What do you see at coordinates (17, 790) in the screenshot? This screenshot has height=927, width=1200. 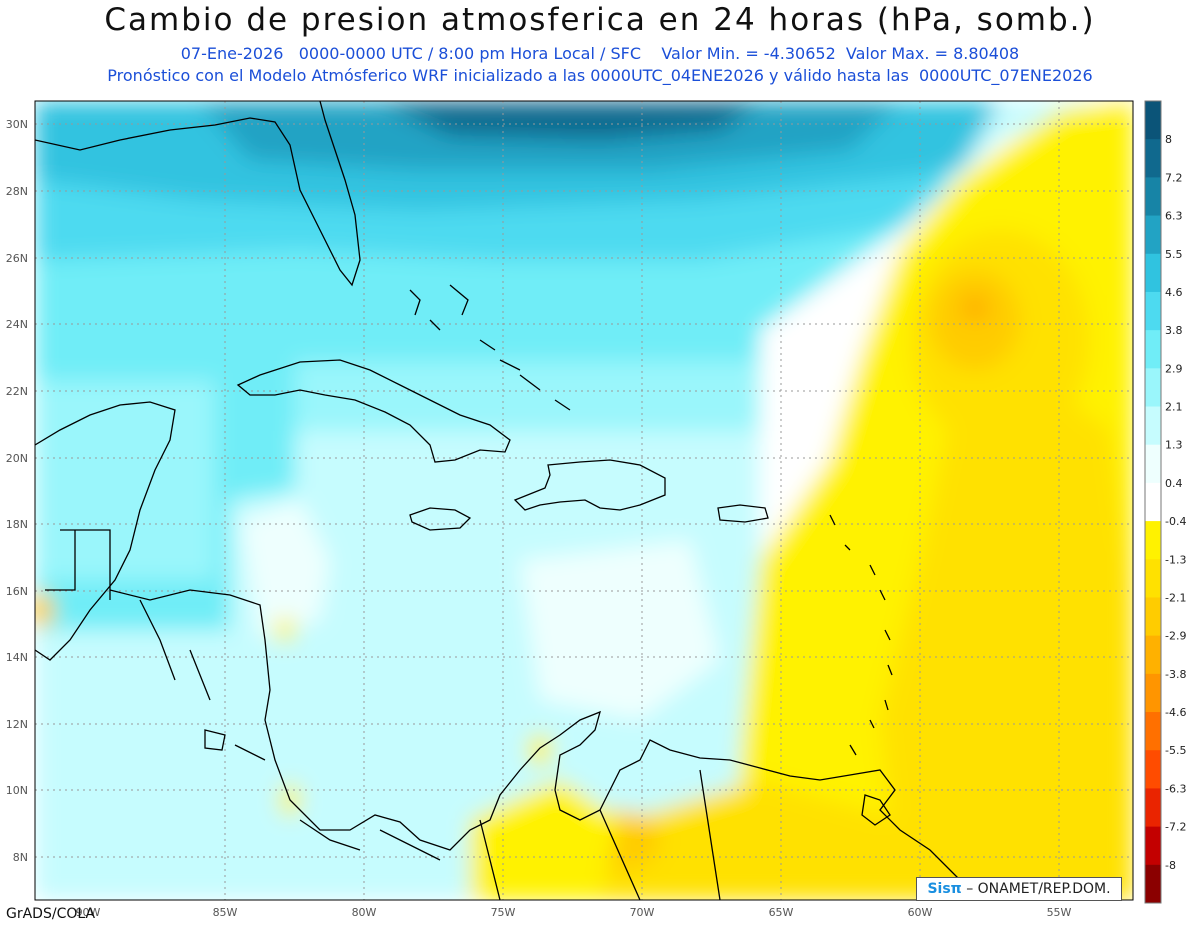 I see `lat-label: 10N` at bounding box center [17, 790].